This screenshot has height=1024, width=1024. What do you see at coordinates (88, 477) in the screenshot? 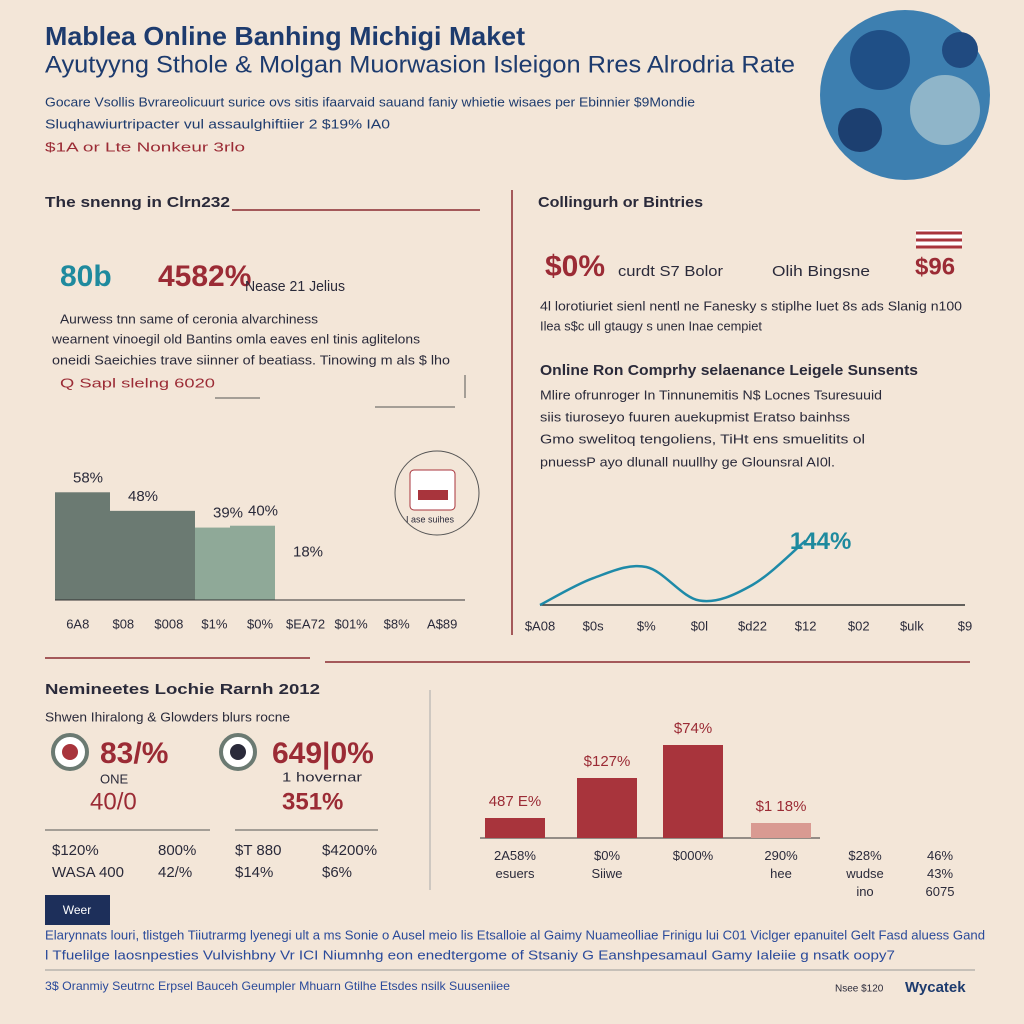
I see `bar-label: 58%` at bounding box center [88, 477].